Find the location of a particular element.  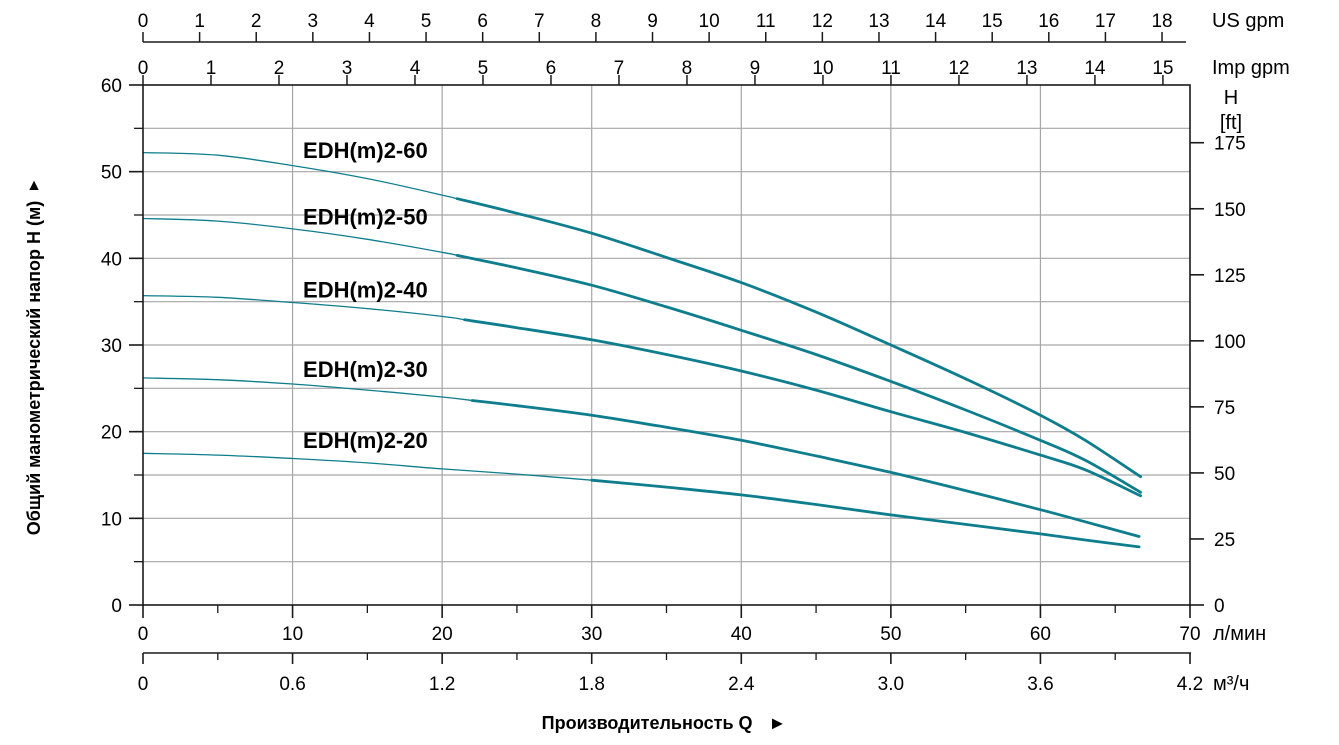

imp-gpm-tick-label: 8 is located at coordinates (687, 68).